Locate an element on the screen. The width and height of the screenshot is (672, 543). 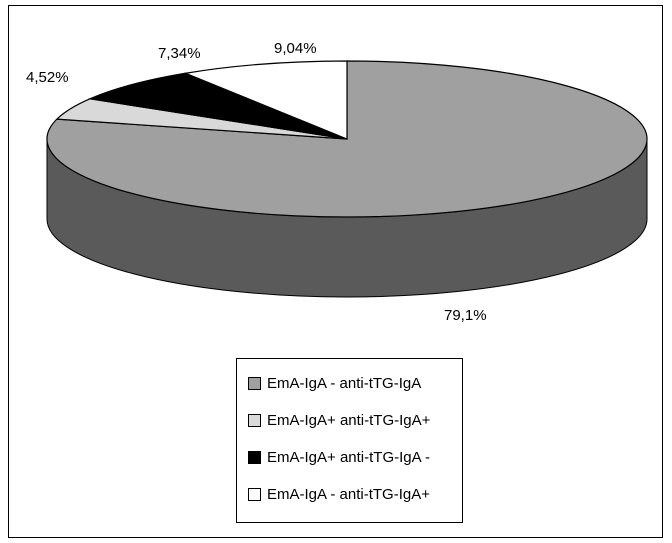
legend-label: EmA-IgA - anti-tTG-IgA is located at coordinates (344, 383).